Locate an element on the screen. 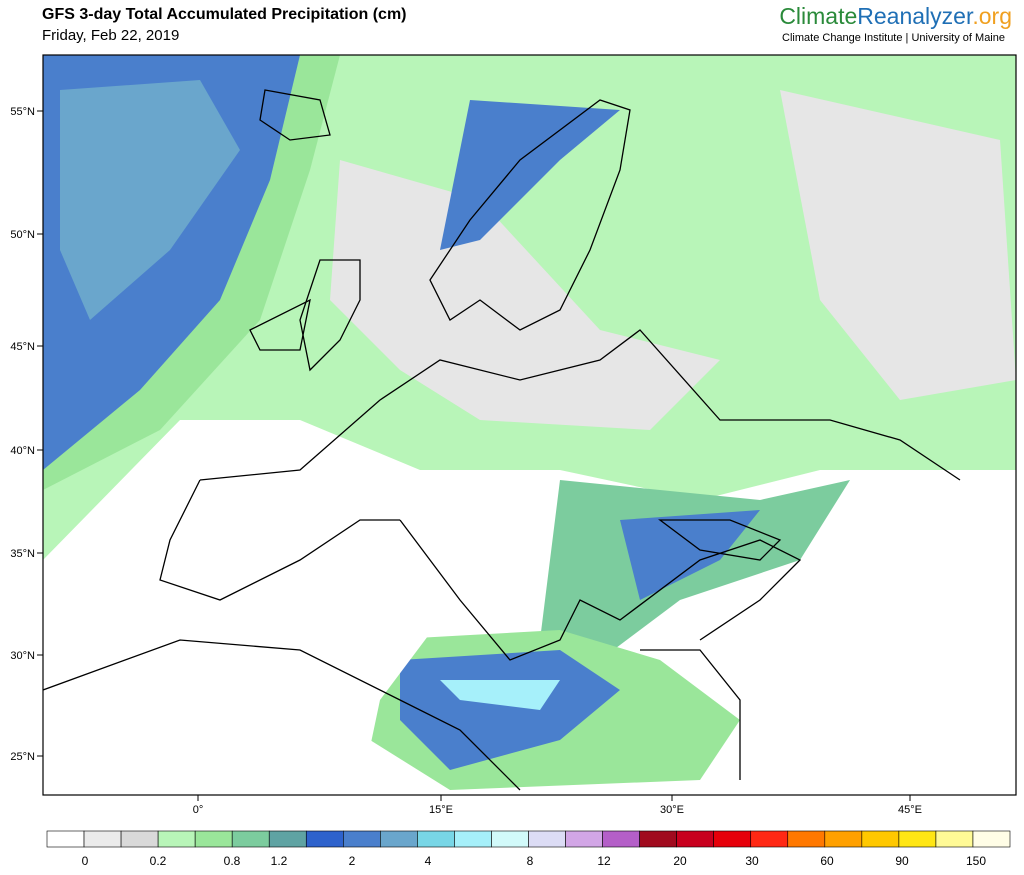 The width and height of the screenshot is (1024, 875). lat-label: 35°N is located at coordinates (22, 554).